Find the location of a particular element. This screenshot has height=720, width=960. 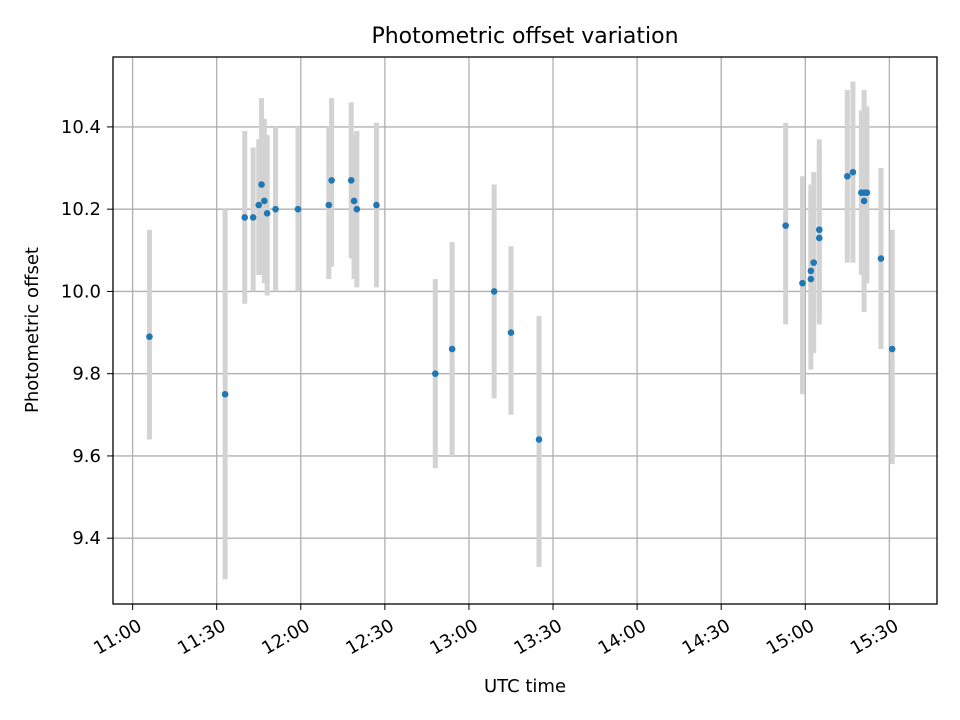

y-axis-ticks: 9.4 9.6 9.8 10.0 10.2 10.4 is located at coordinates (87, 333).